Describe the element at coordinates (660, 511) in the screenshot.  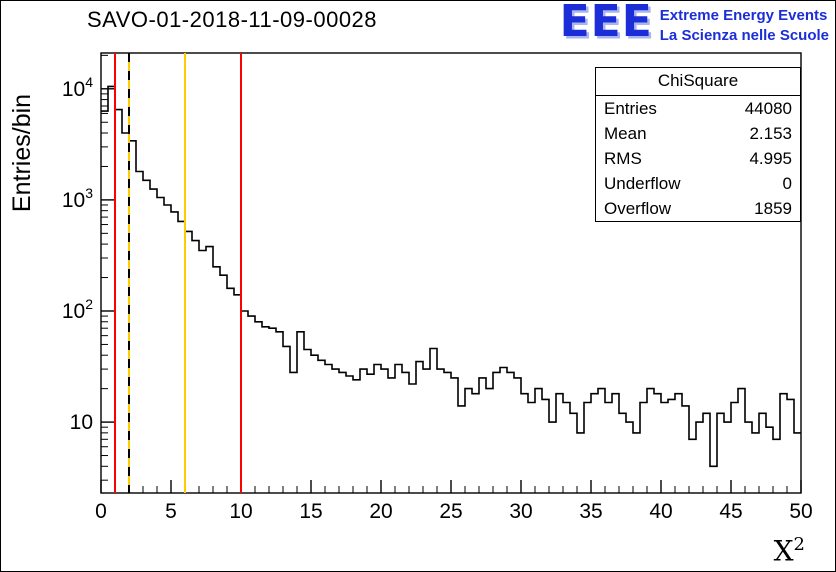
I see `x-tick-label: 40` at that location.